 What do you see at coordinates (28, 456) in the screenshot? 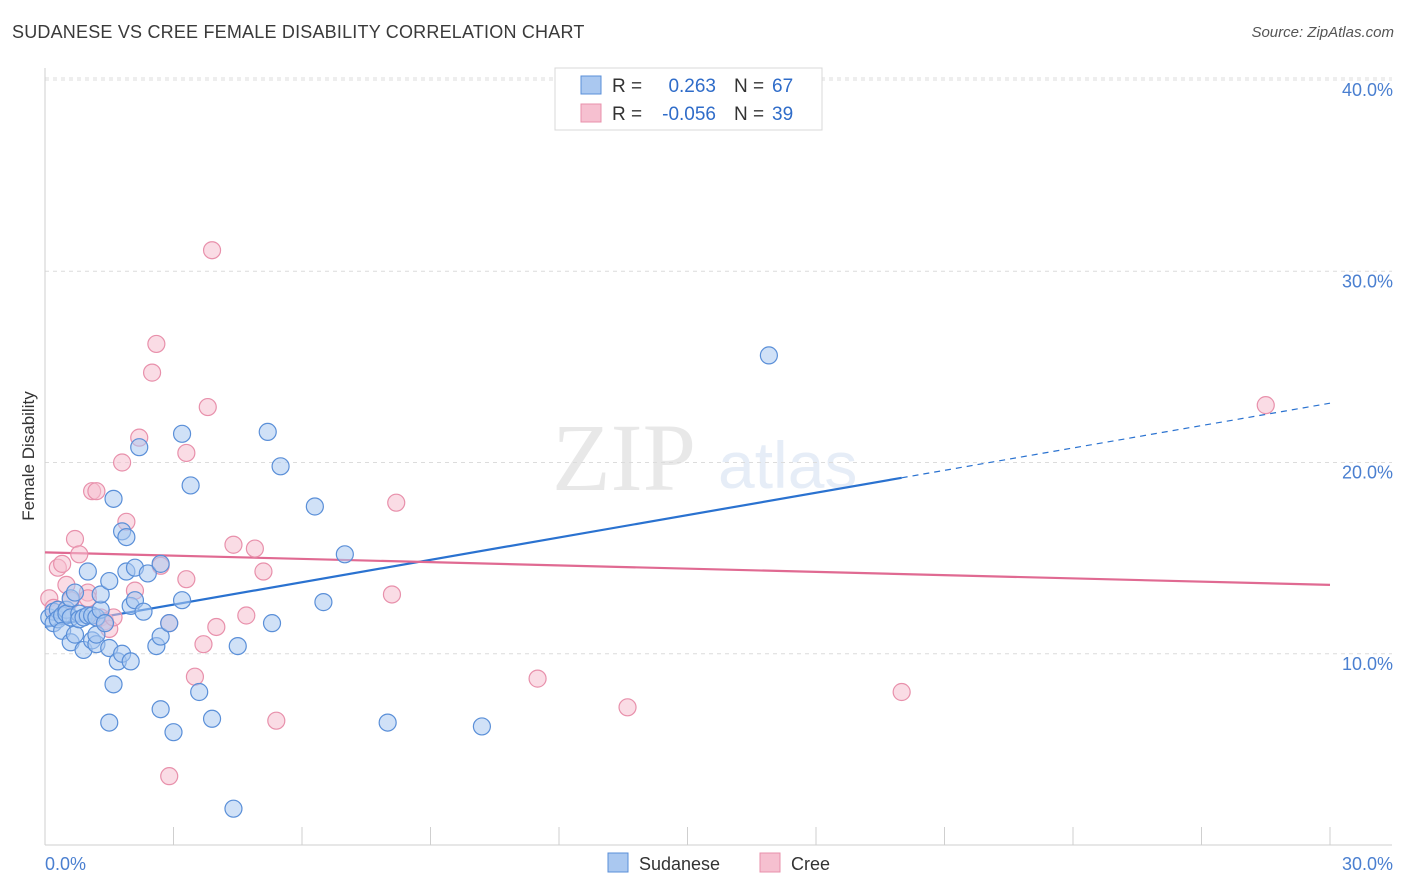
I see `y-axis-label: Female Disability` at bounding box center [28, 456].